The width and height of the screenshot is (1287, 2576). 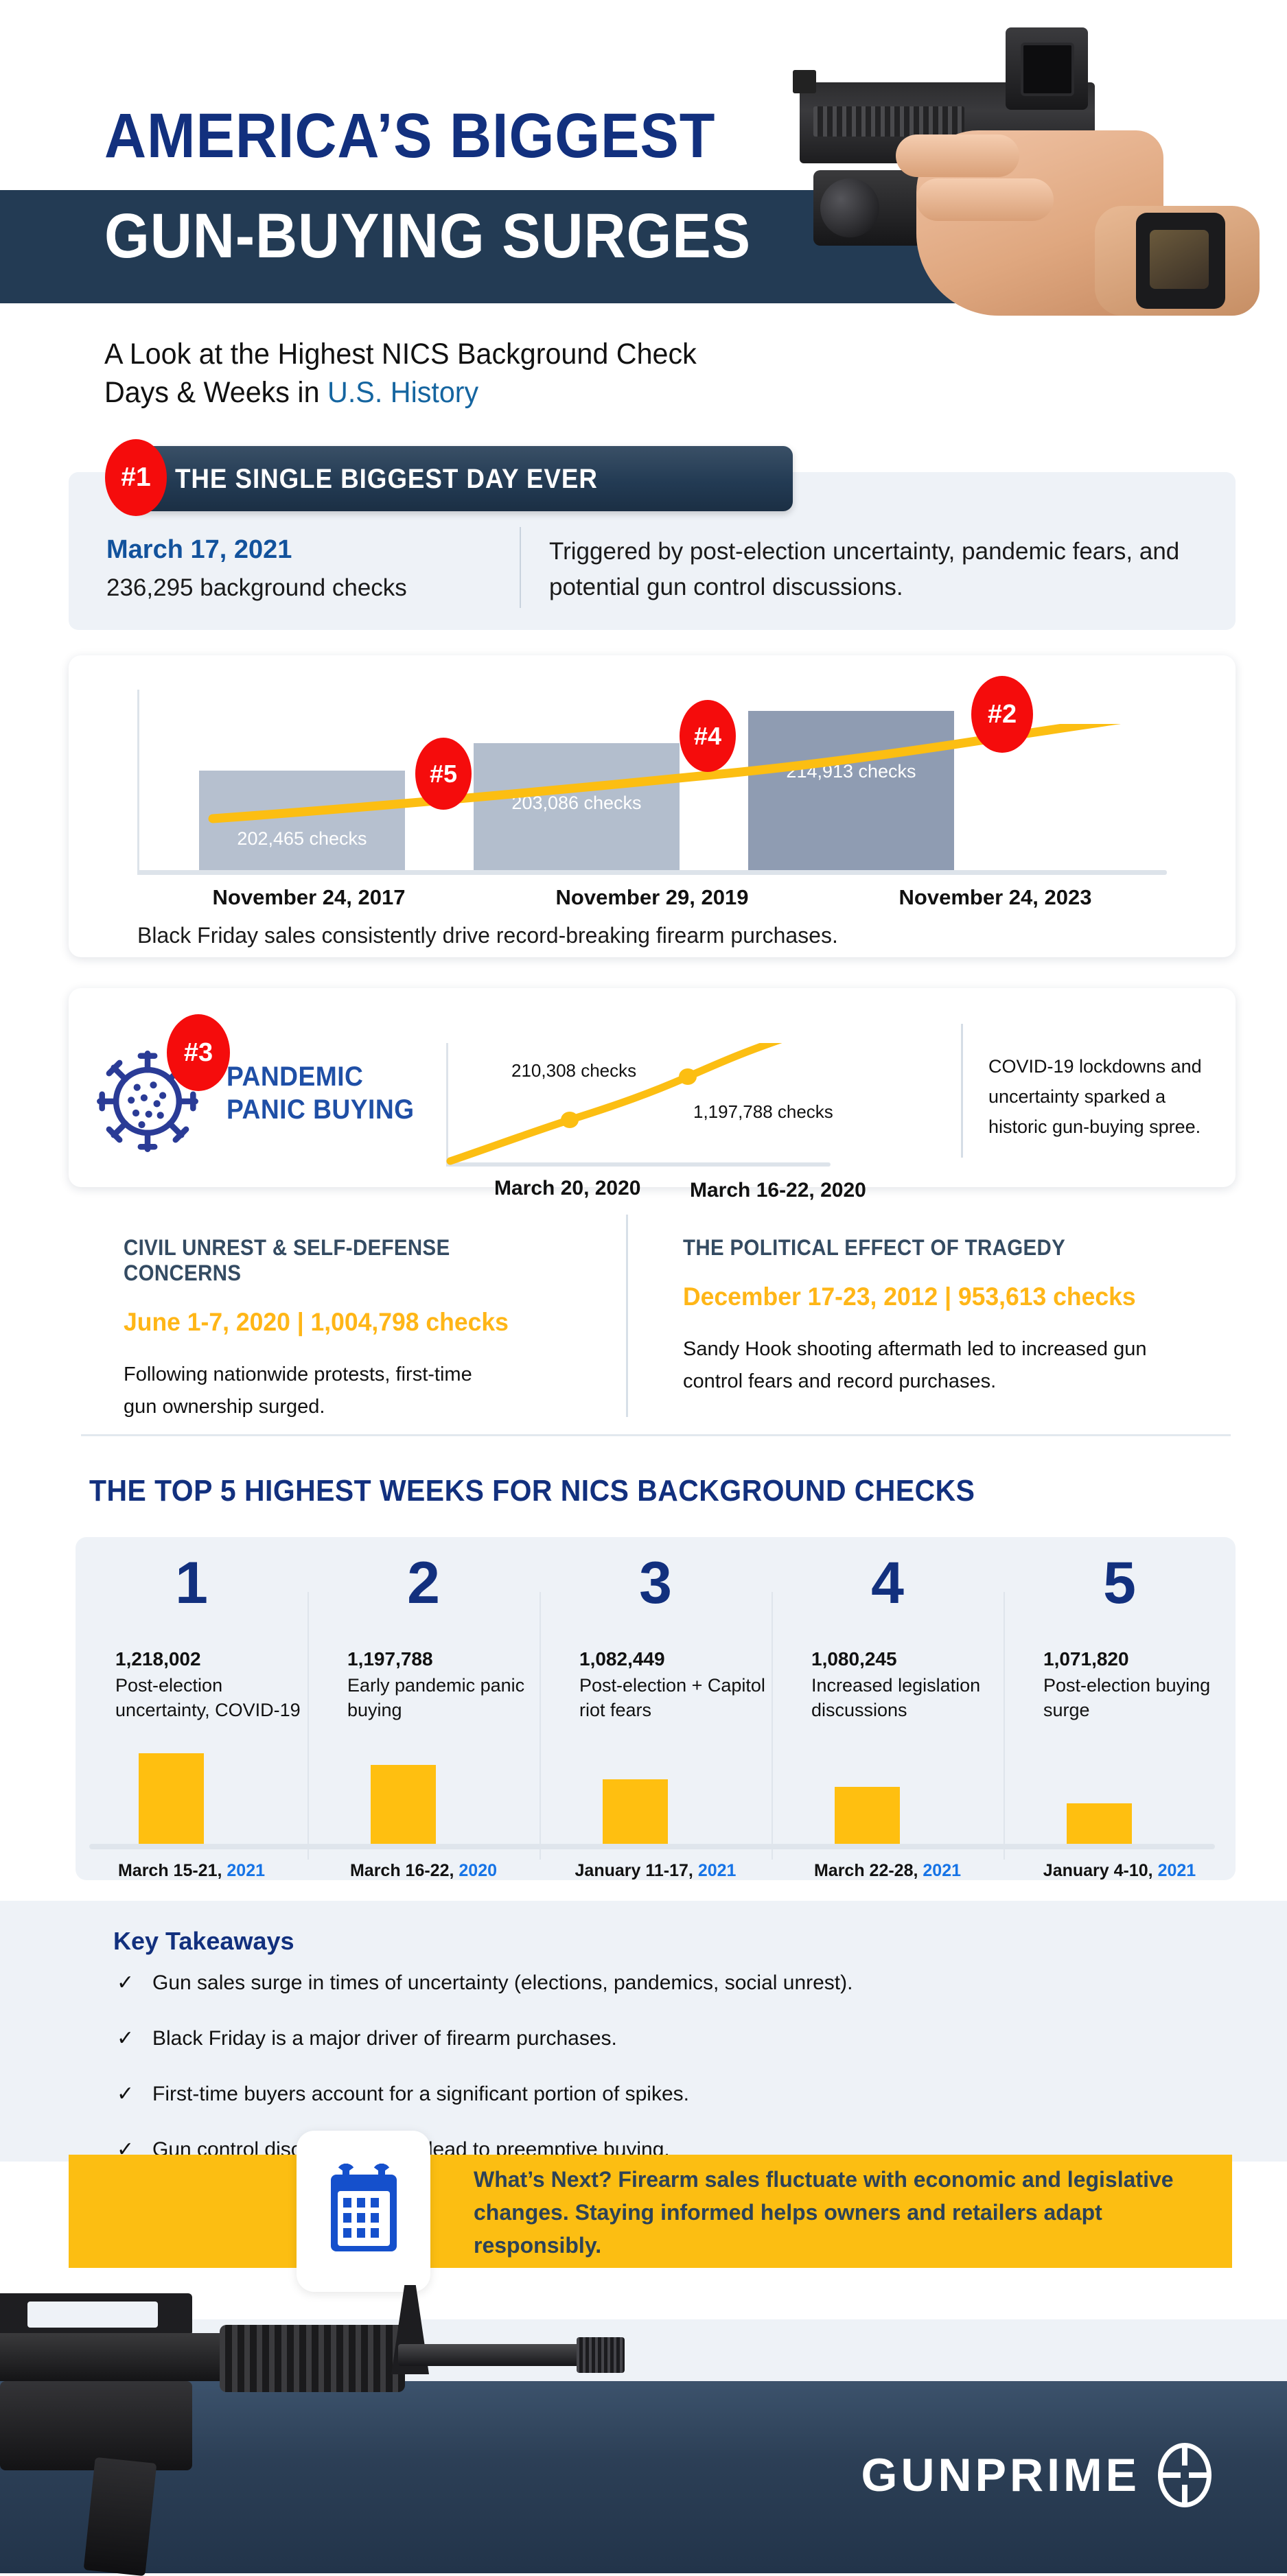 I want to click on top5-desc-1: Post-election uncertainty, COVID-19, so click(x=208, y=1697).